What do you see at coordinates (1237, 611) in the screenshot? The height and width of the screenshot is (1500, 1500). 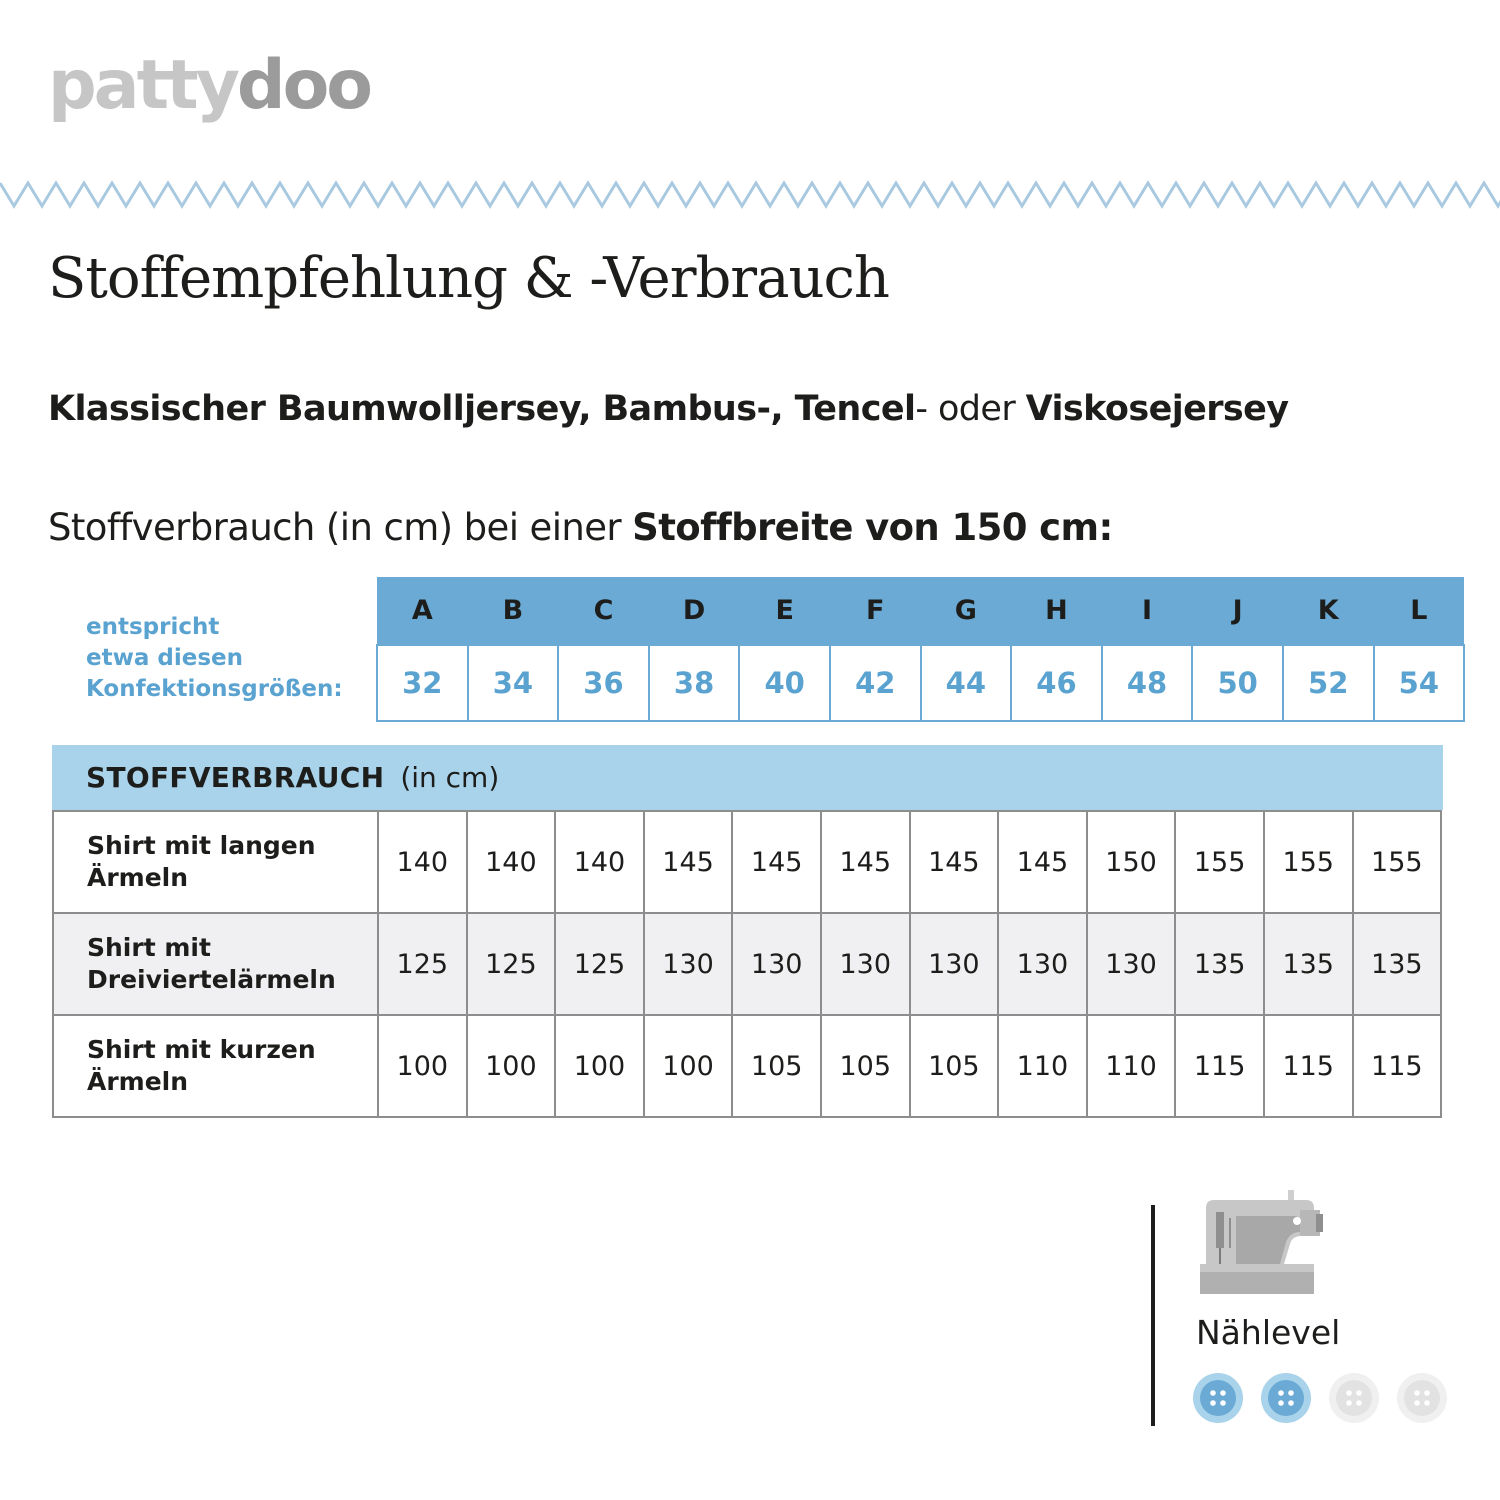 I see `size-letter: J` at bounding box center [1237, 611].